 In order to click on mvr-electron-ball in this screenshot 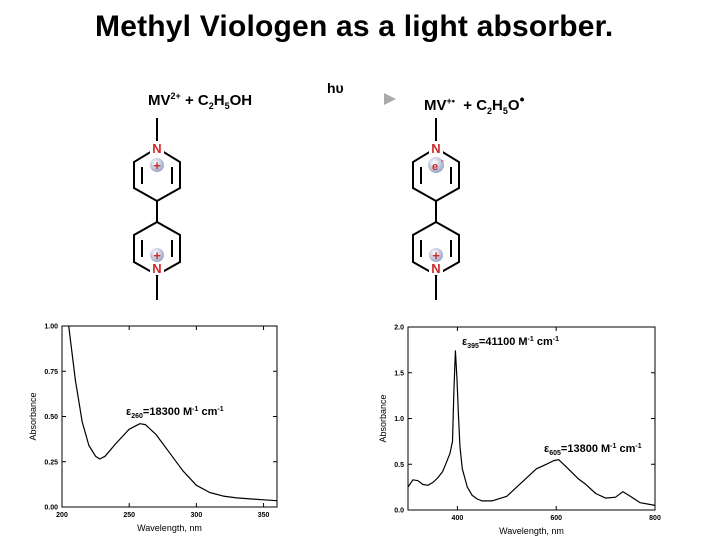, I will do `click(436, 165)`.